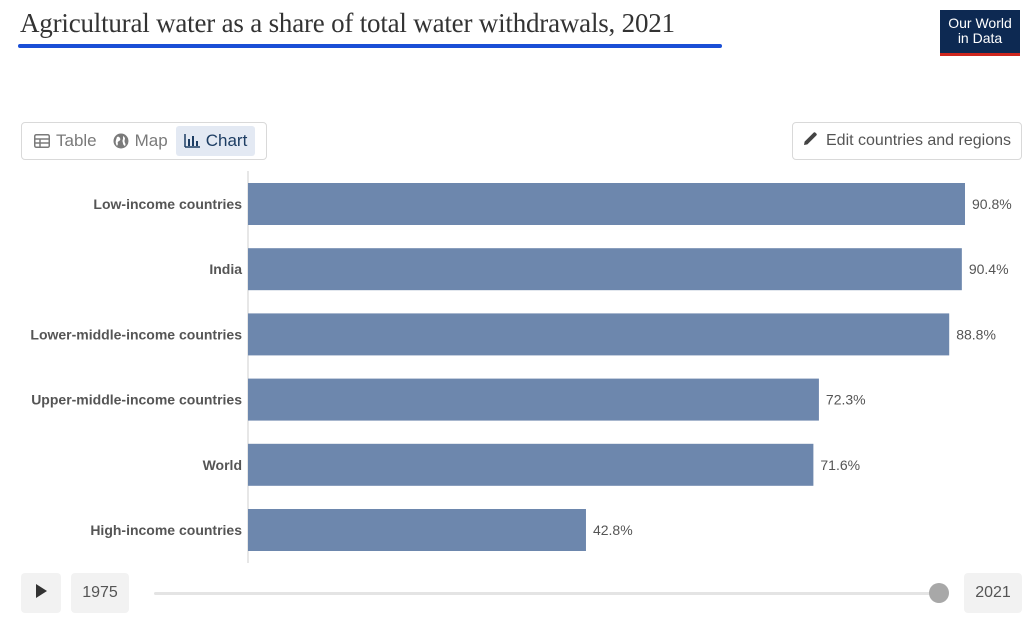  Describe the element at coordinates (167, 204) in the screenshot. I see `category-label-0: Low-income countries` at that location.